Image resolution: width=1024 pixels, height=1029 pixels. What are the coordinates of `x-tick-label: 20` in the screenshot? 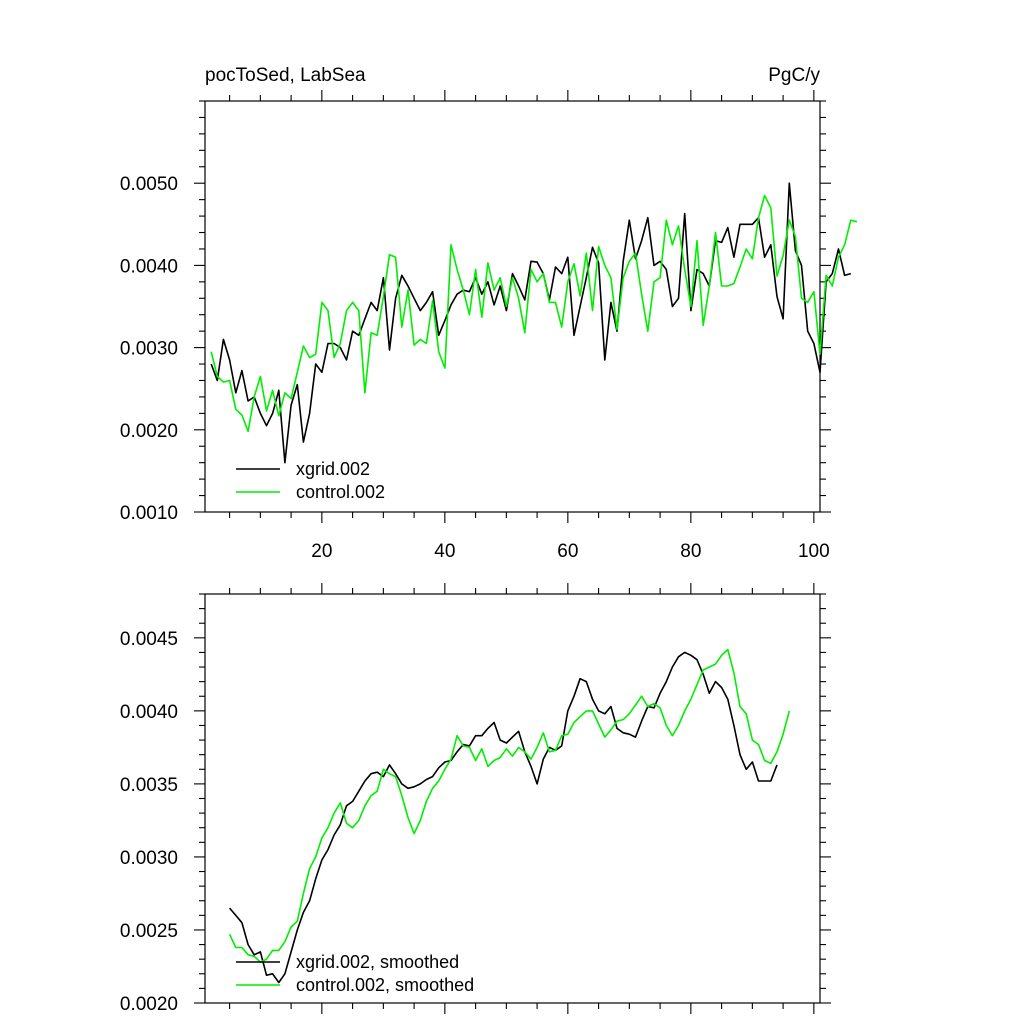 It's located at (321, 551).